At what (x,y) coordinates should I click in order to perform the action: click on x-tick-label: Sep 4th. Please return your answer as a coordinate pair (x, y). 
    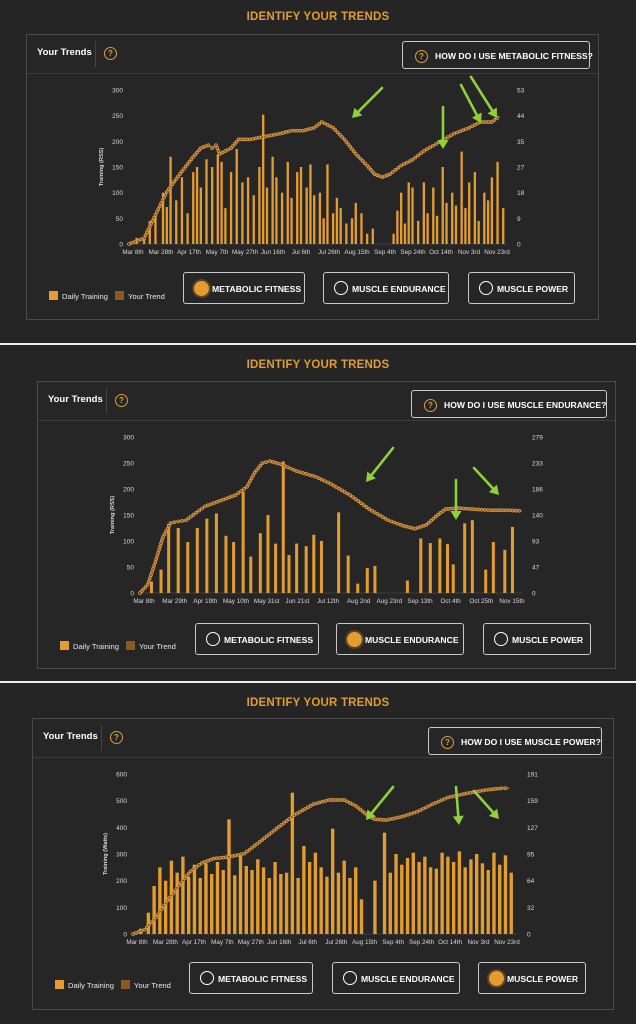
    Looking at the image, I should click on (393, 942).